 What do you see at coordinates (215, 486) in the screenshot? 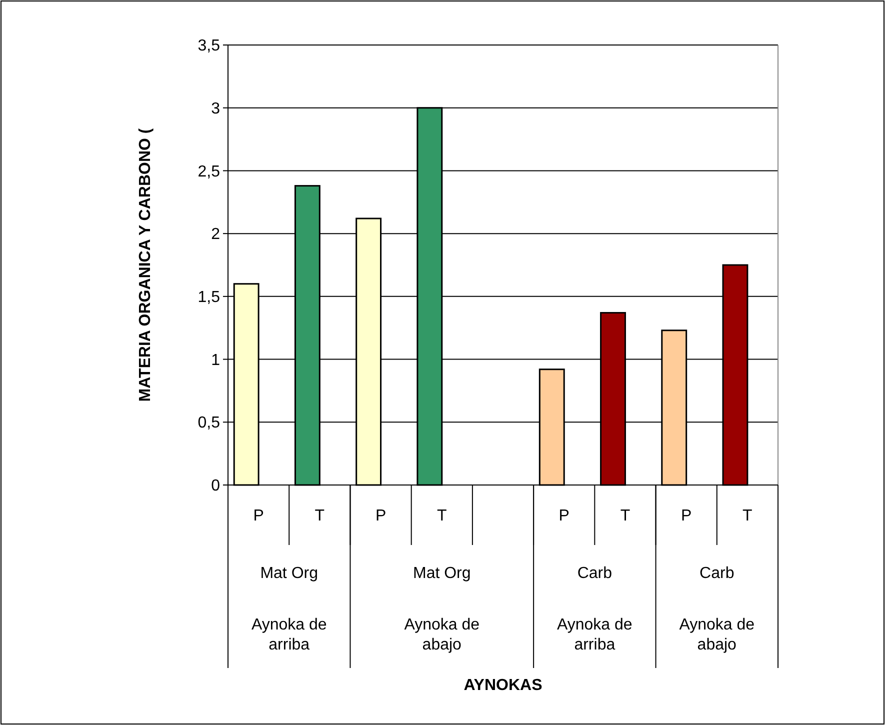
I see `y-tick-label: 0` at bounding box center [215, 486].